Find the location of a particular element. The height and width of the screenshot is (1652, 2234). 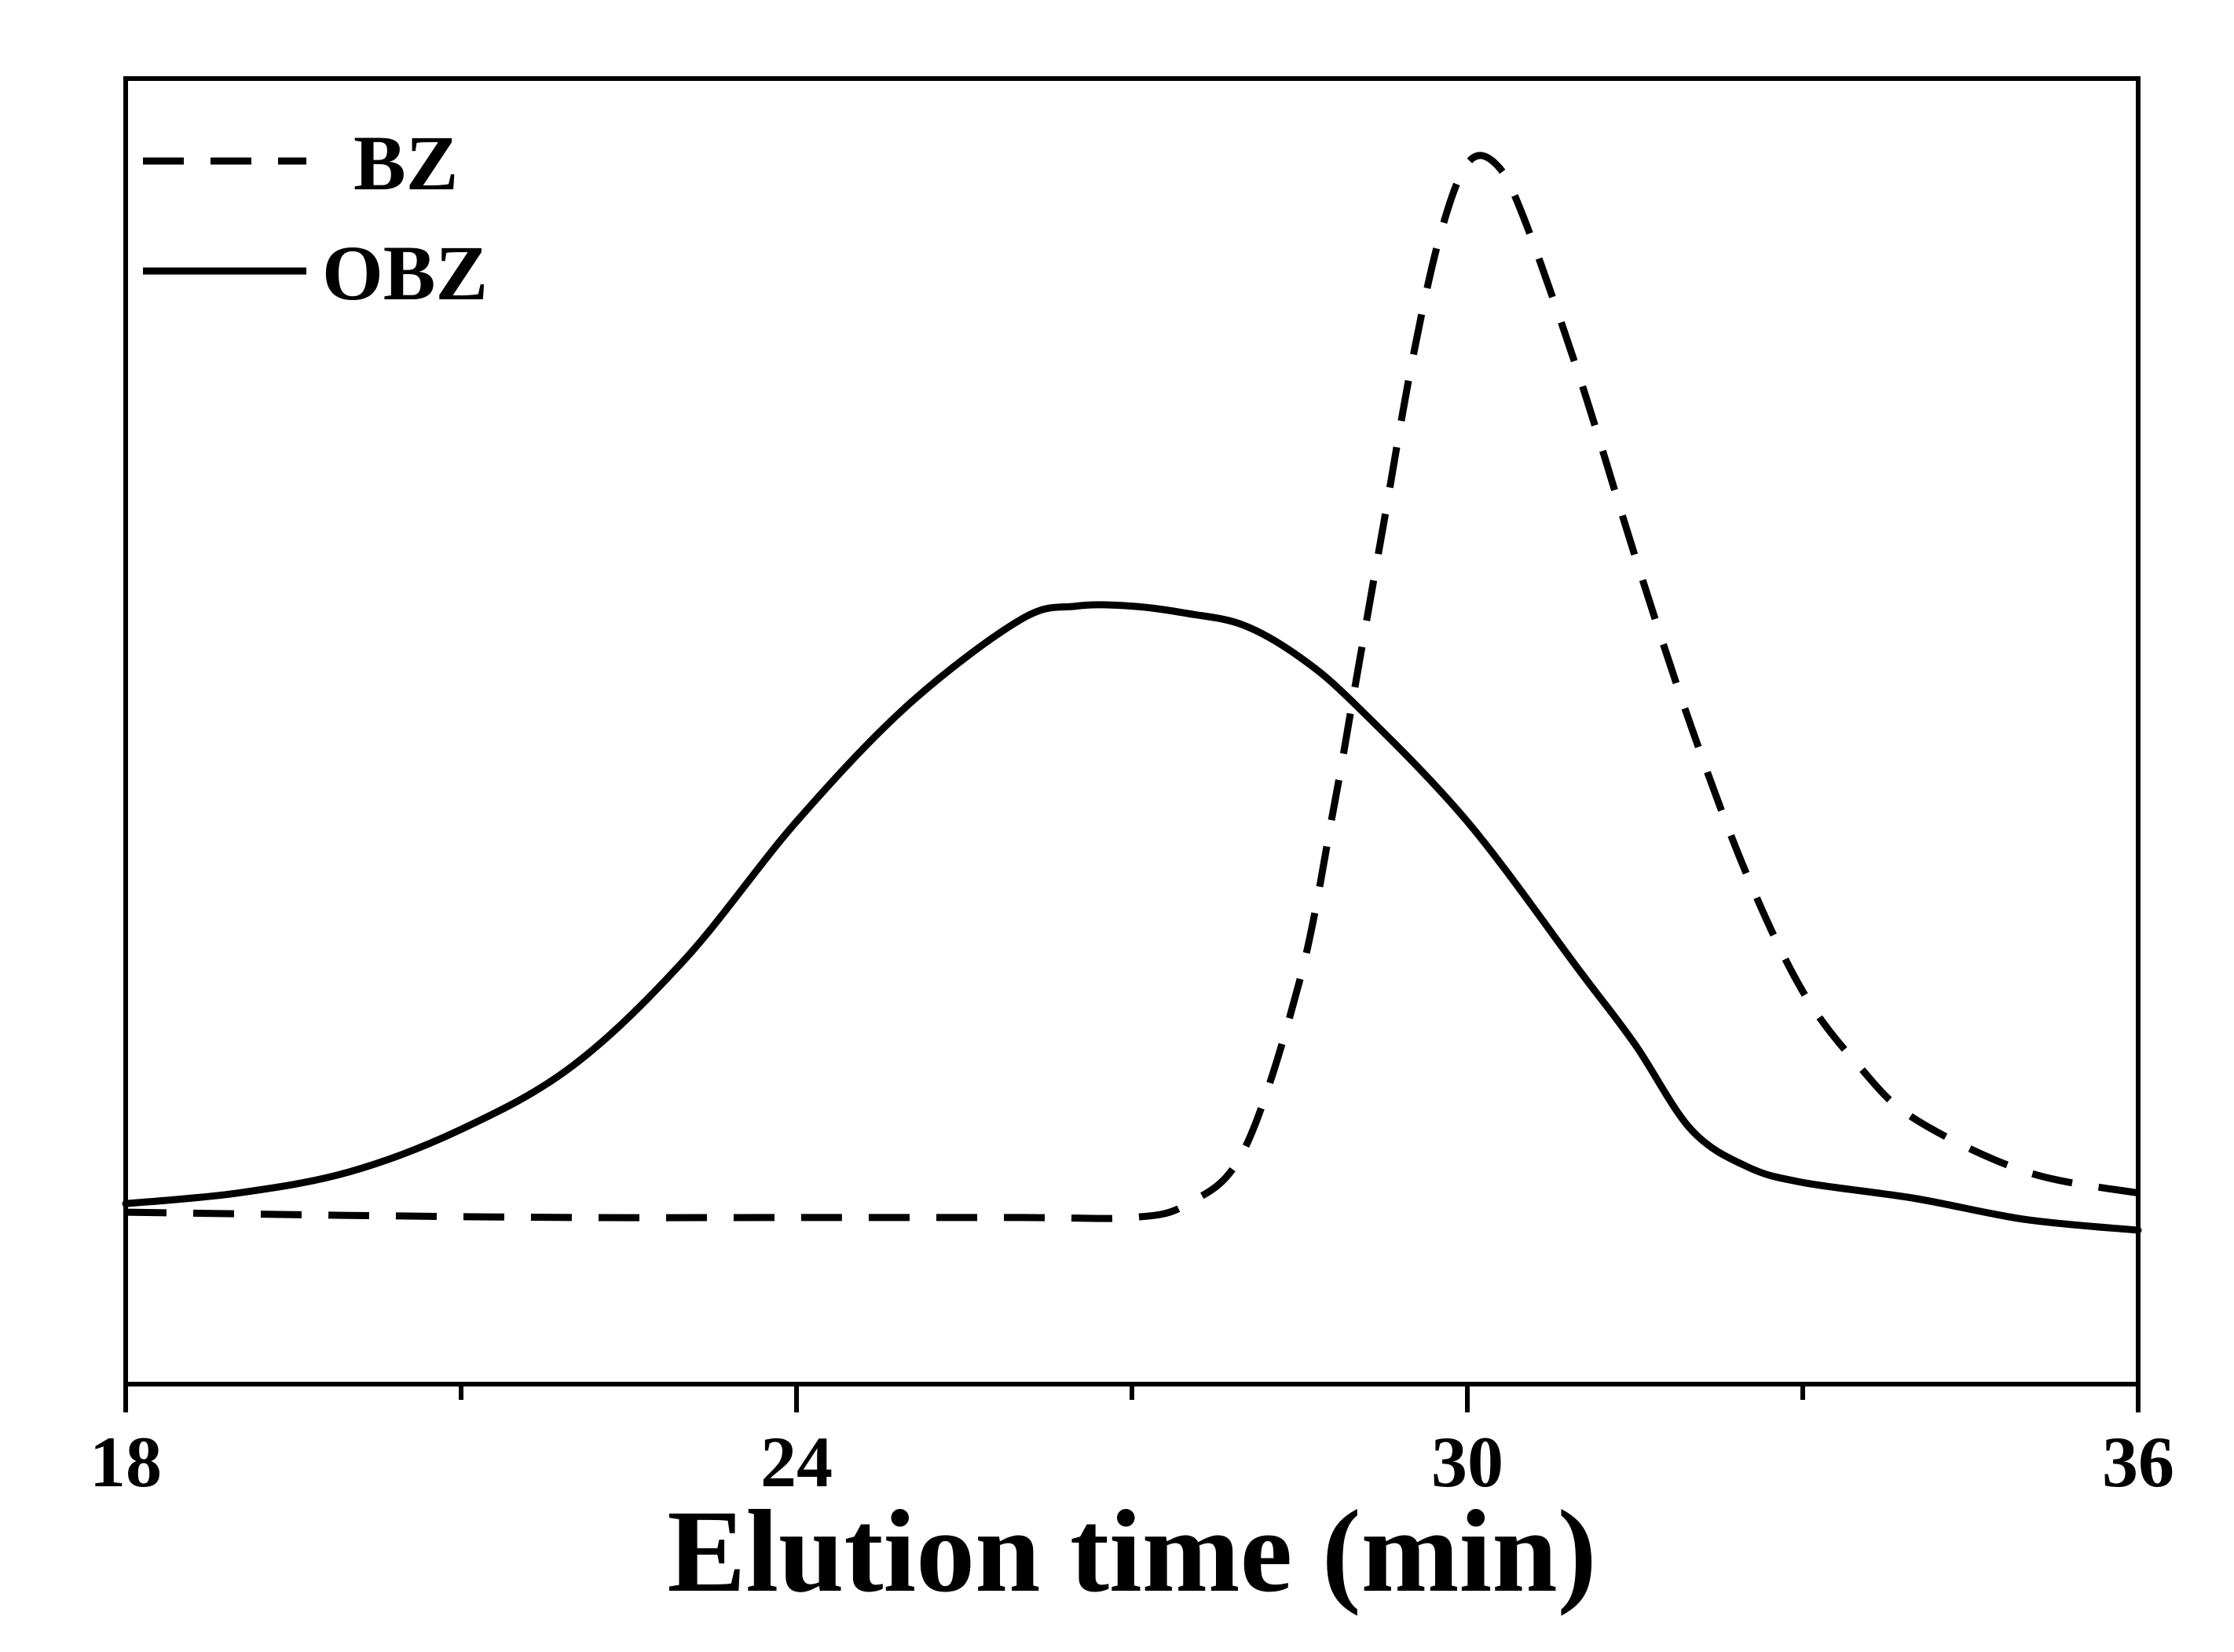

x-axis-tick-labels: 18 24 30 36 is located at coordinates (1132, 1462).